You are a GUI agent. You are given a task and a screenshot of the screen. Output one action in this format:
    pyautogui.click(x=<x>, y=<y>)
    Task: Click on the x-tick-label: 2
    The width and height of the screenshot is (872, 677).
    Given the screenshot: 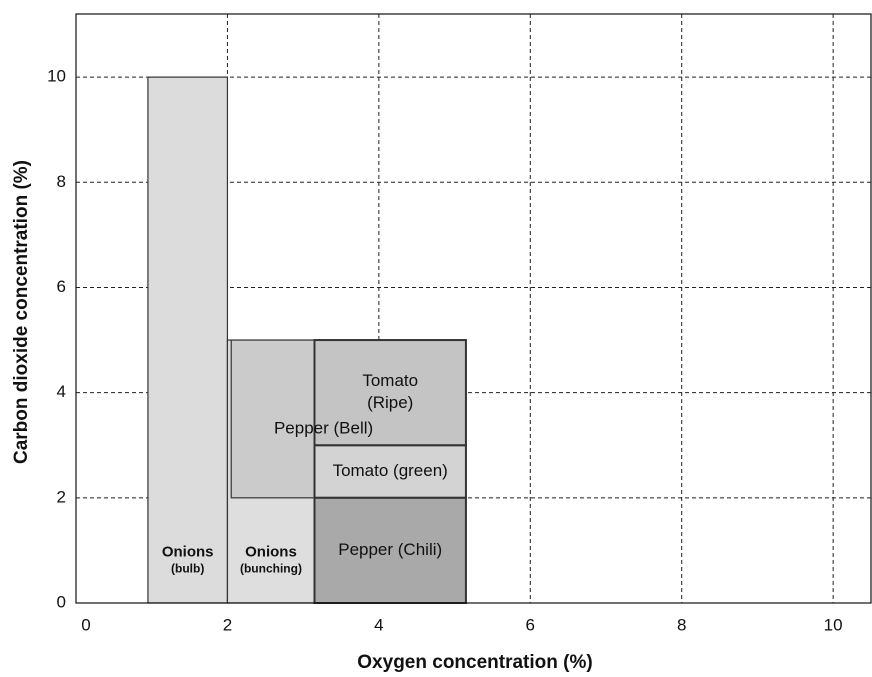 What is the action you would take?
    pyautogui.click(x=227, y=624)
    